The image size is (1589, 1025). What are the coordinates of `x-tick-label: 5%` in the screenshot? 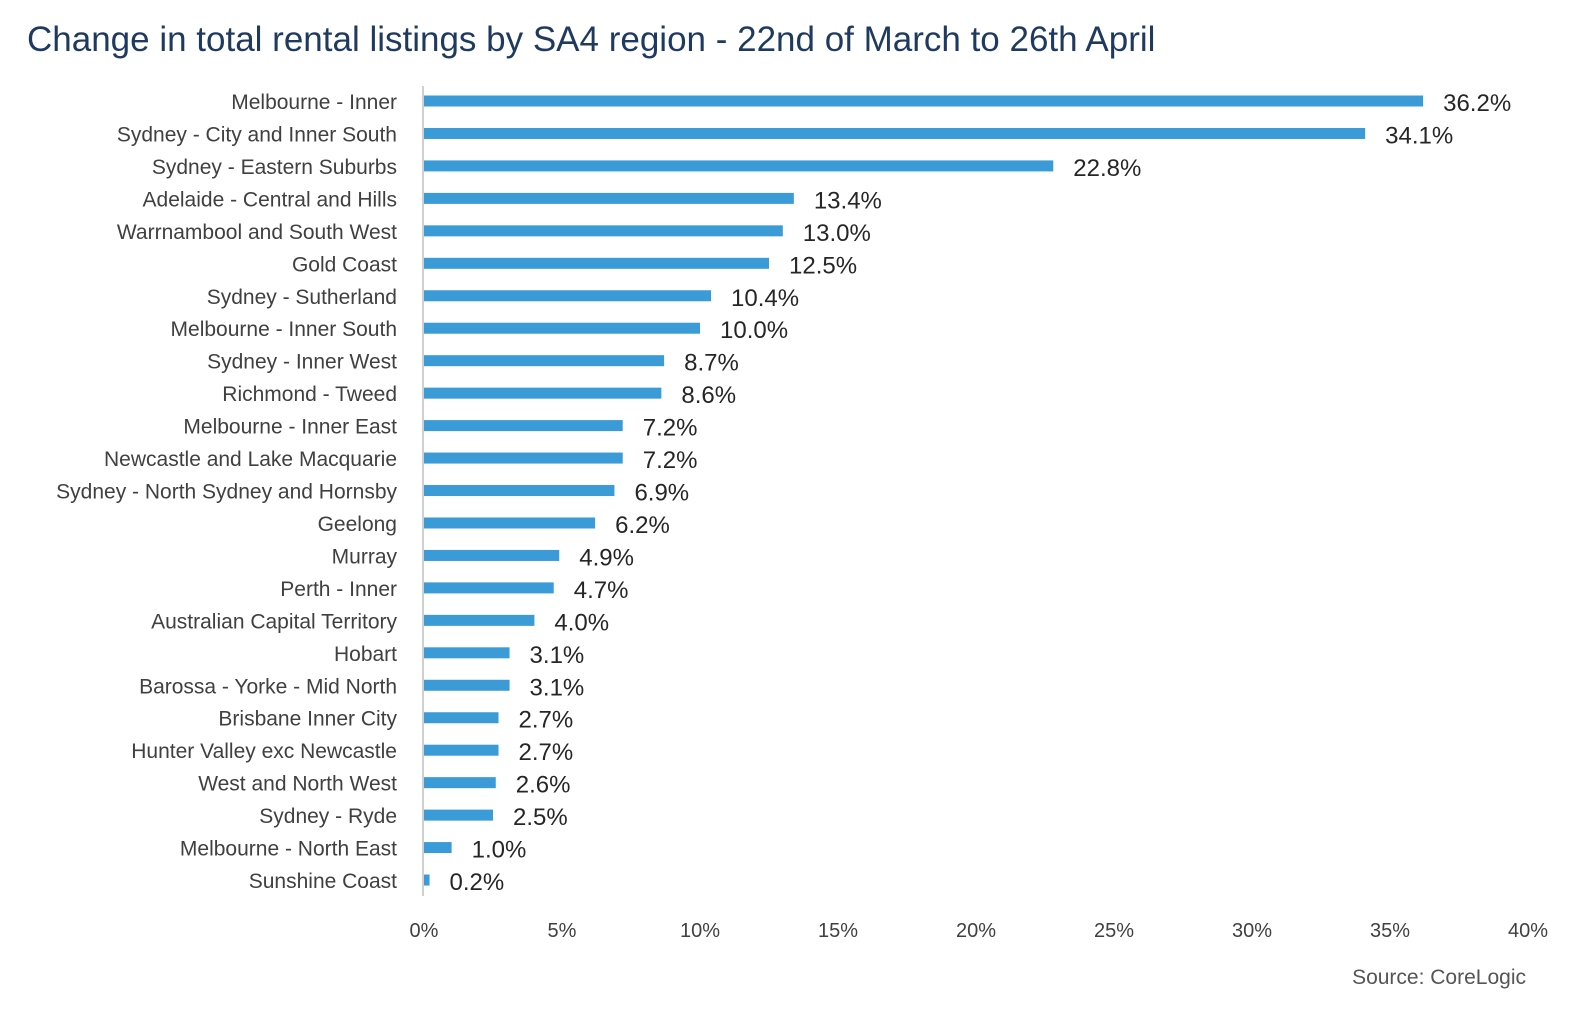 It's located at (562, 931).